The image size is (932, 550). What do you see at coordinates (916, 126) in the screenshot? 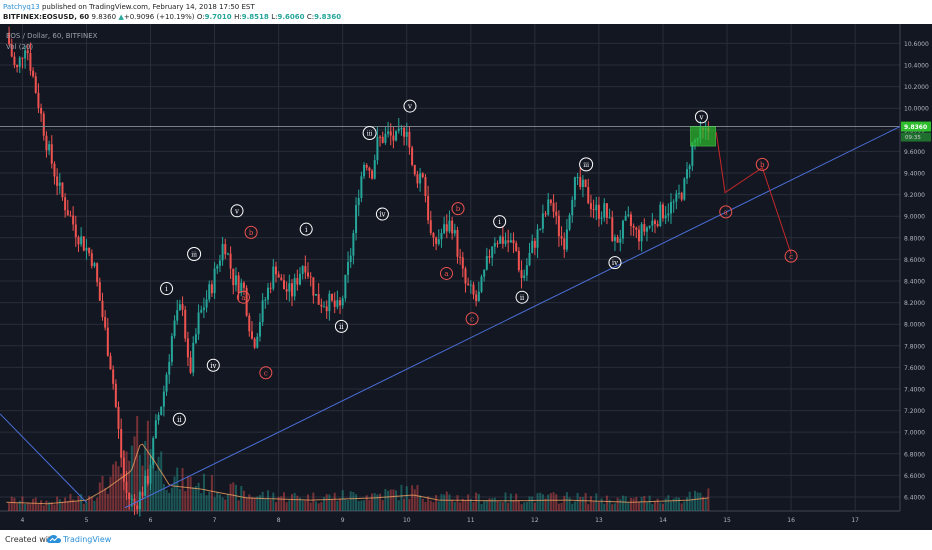
I see `last-price-tag` at bounding box center [916, 126].